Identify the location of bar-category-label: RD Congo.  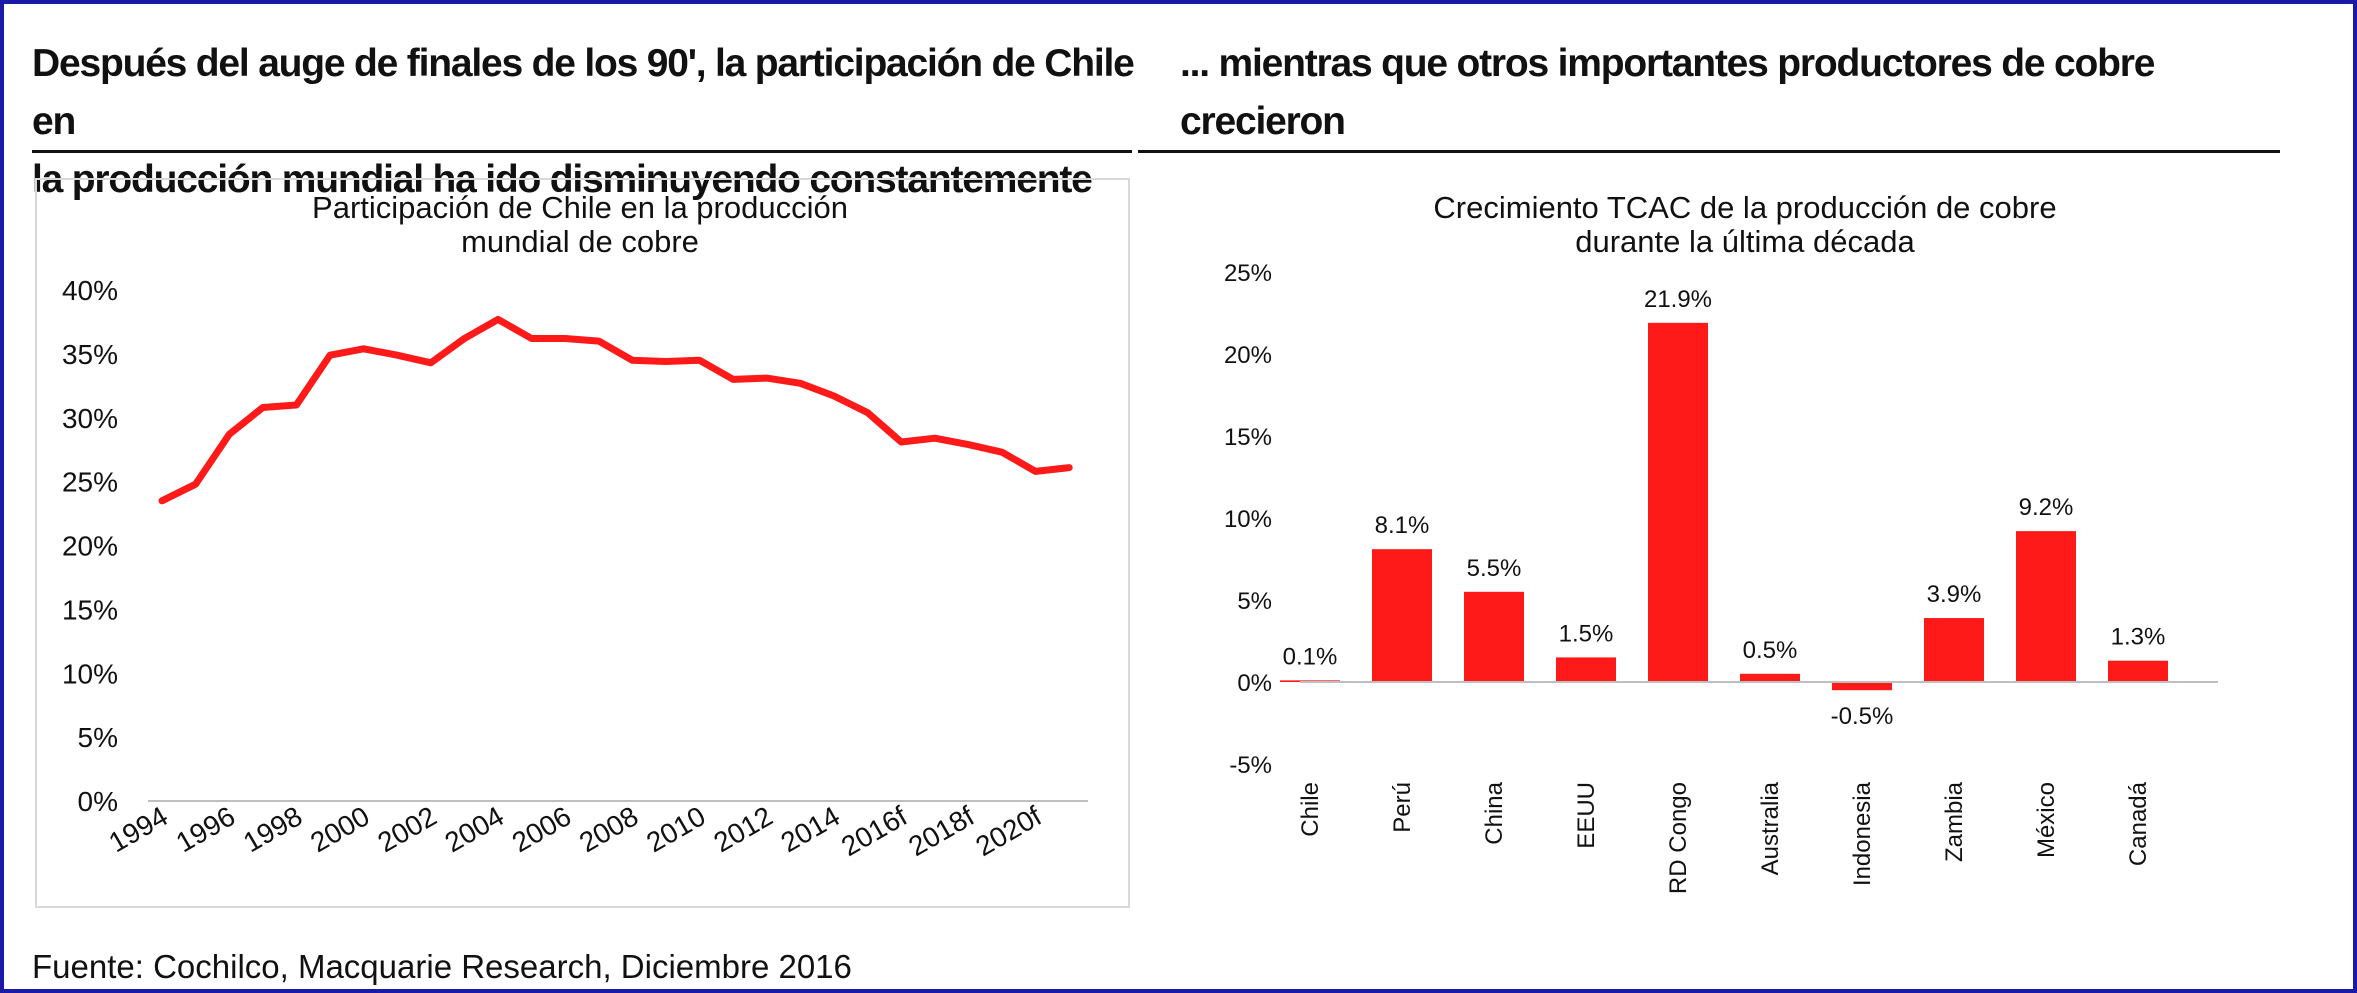
(1678, 838).